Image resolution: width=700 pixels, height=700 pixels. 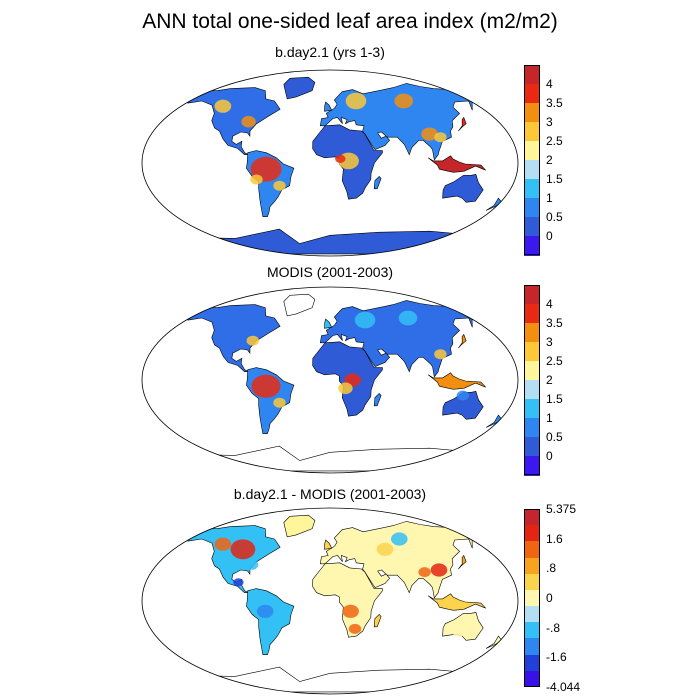 I want to click on colorbar-model: 0 0.5 1 1.5 2 2.5 3 3.5 4, so click(x=543, y=160).